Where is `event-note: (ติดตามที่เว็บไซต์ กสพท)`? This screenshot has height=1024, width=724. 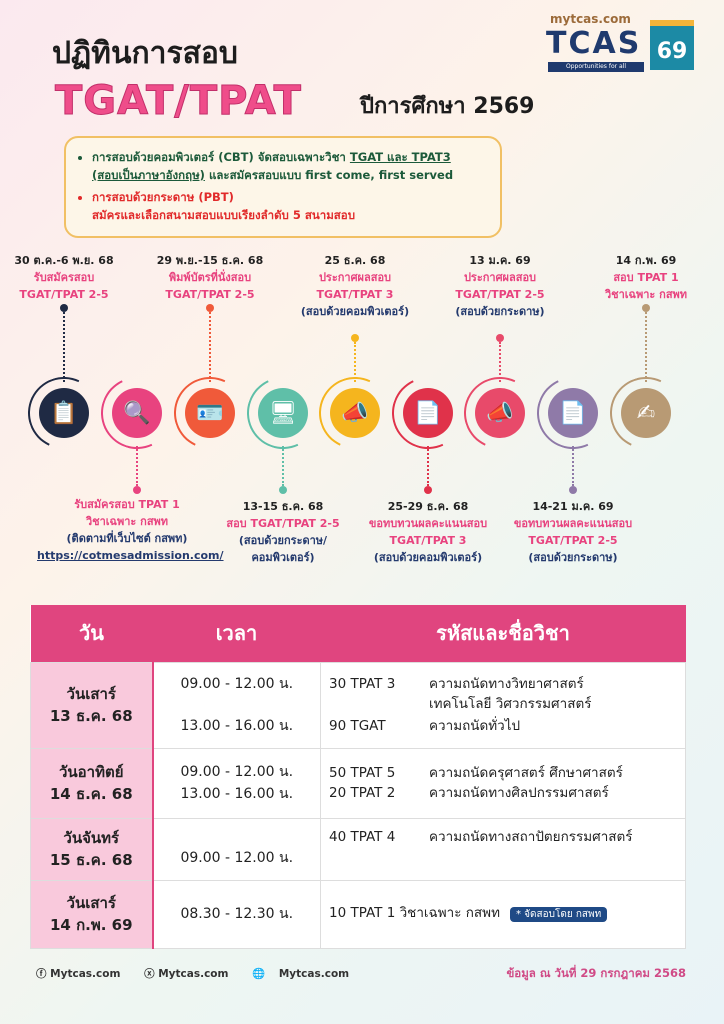 event-note: (ติดตามที่เว็บไซต์ กสพท) is located at coordinates (127, 538).